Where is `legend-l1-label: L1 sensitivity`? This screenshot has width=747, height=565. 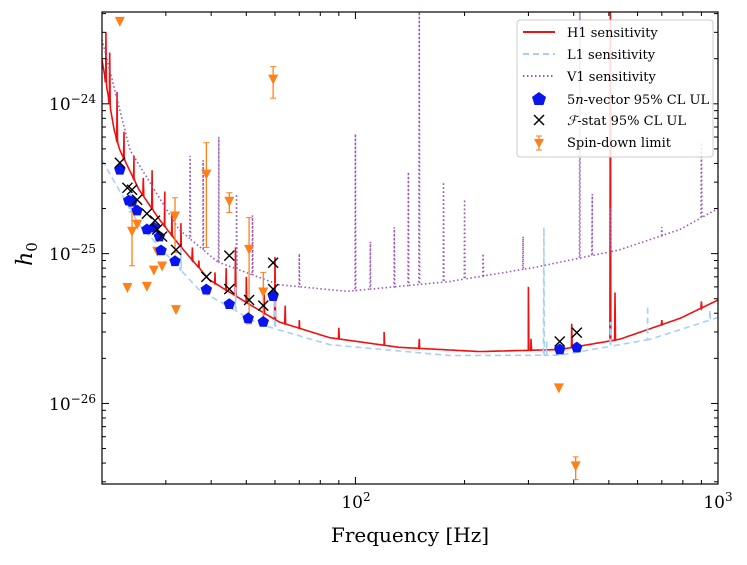 legend-l1-label: L1 sensitivity is located at coordinates (611, 55).